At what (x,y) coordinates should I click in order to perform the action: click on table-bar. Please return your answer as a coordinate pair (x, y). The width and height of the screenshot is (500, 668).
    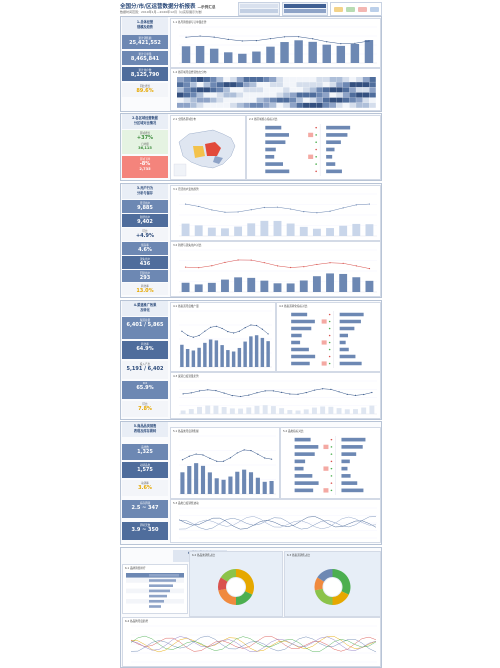
    Looking at the image, I should click on (159, 591).